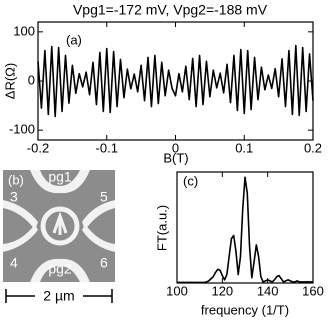 This screenshot has width=332, height=321. I want to click on panel-label: (a), so click(74, 39).